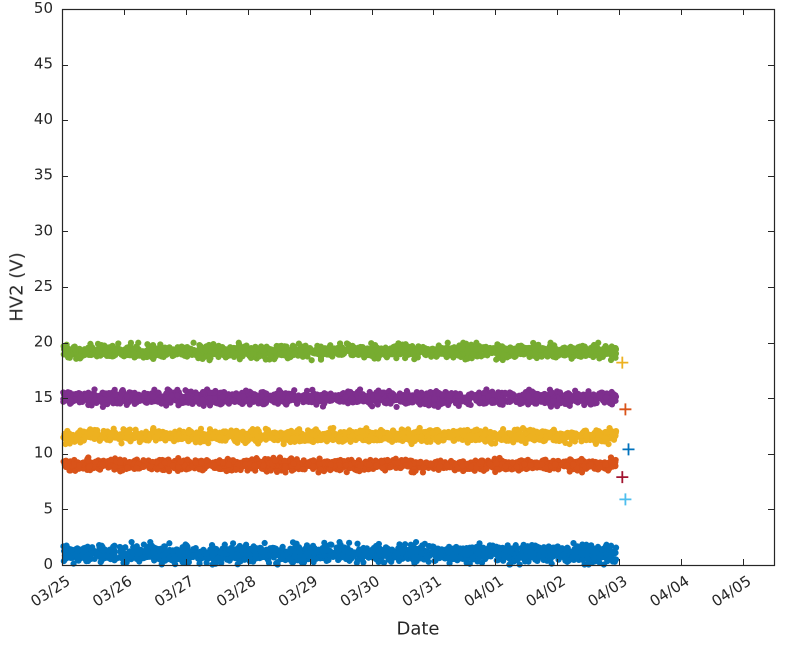  What do you see at coordinates (17, 287) in the screenshot?
I see `y-axis-label: HV2 (V)` at bounding box center [17, 287].